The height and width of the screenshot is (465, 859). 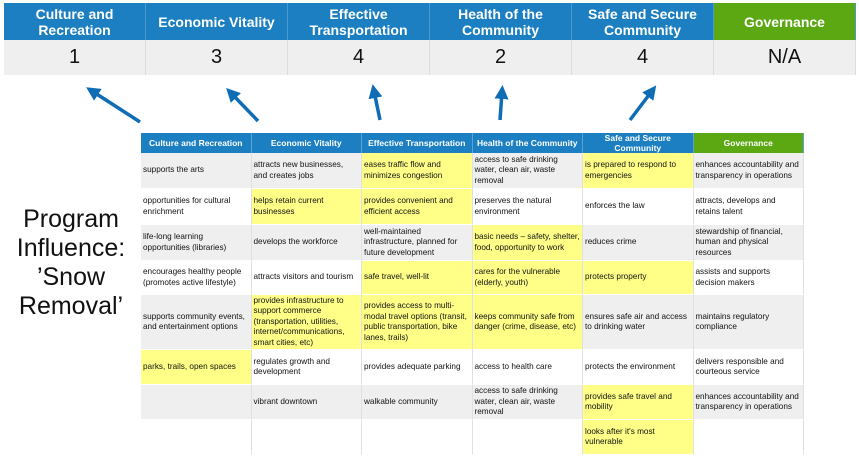 I want to click on program-influence-label: Program Influence: ’Snow Removal’, so click(x=71, y=263).